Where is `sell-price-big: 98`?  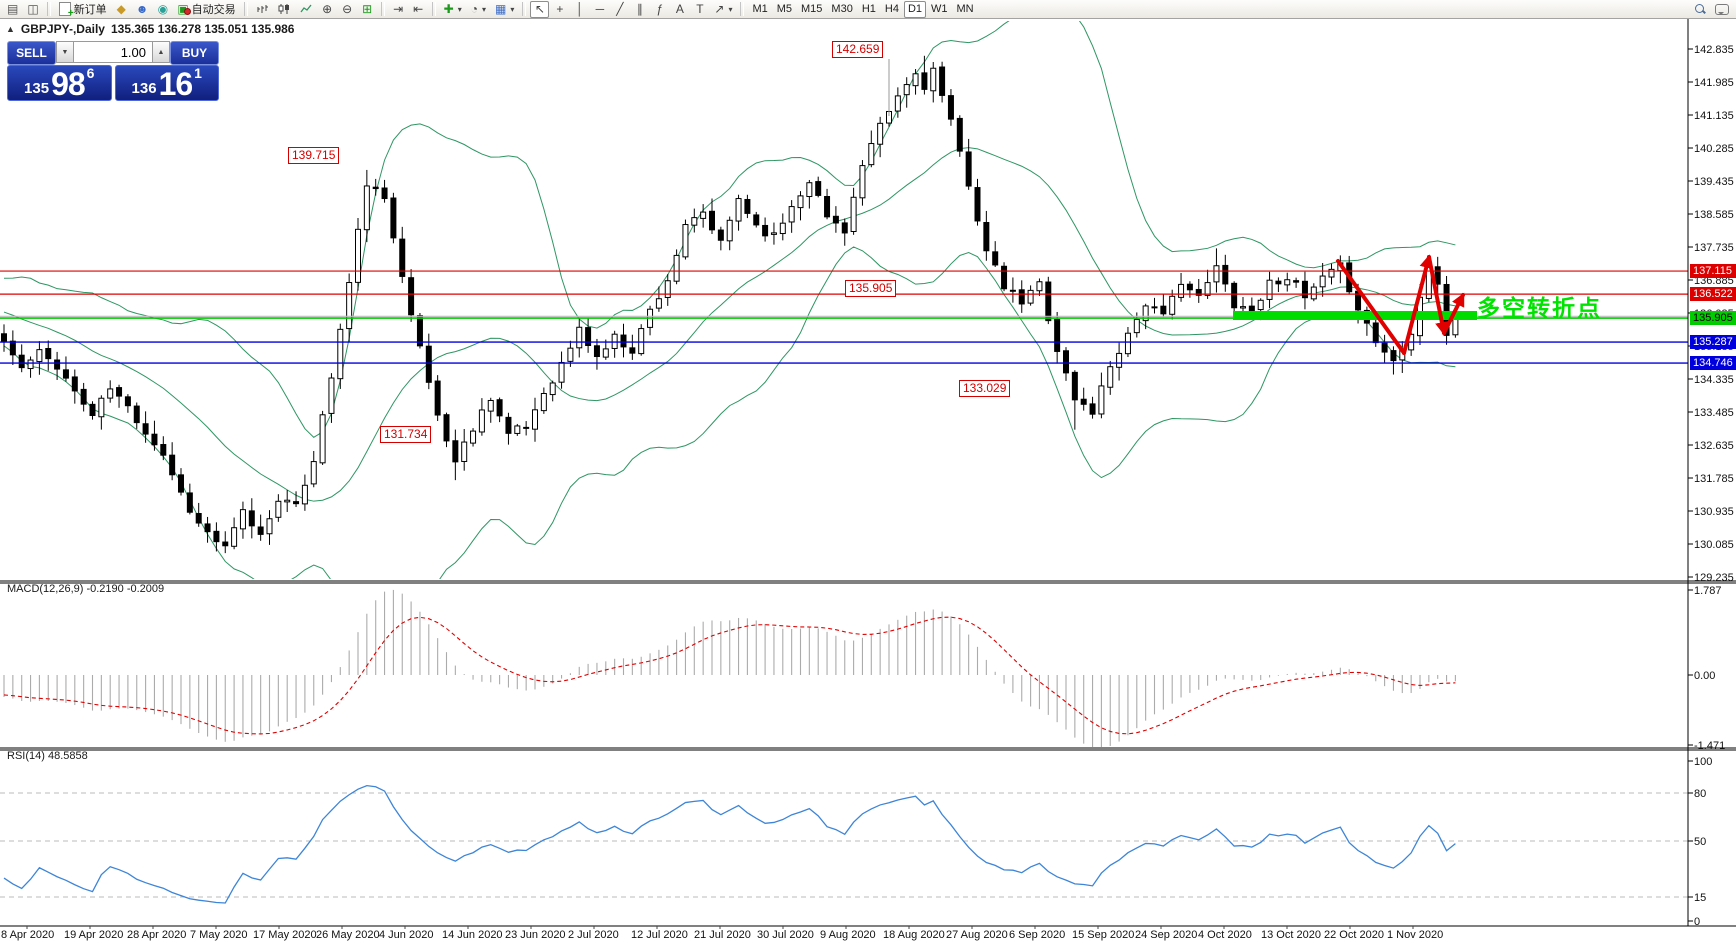 sell-price-big: 98 is located at coordinates (68, 84).